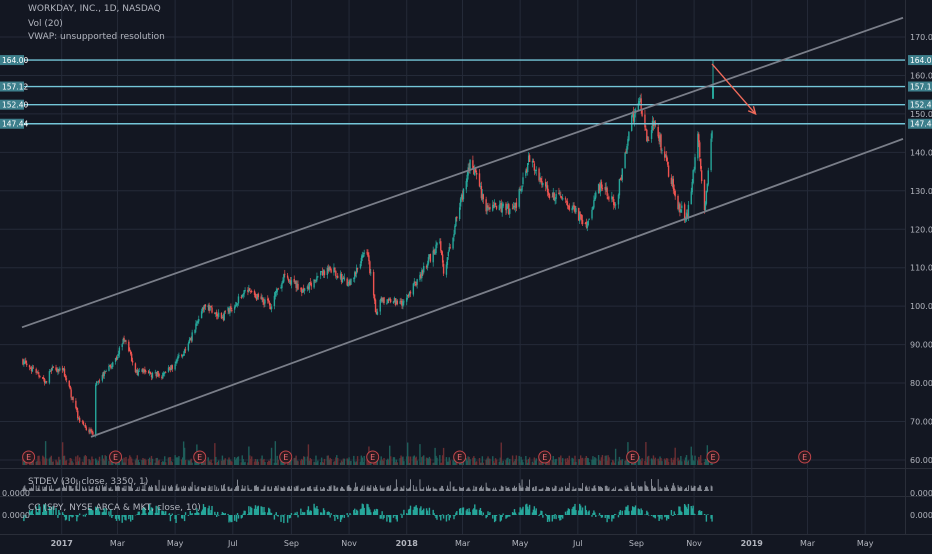 Image resolution: width=932 pixels, height=554 pixels. What do you see at coordinates (88, 482) in the screenshot?
I see `stdev-legend: STDEV (30, close, 3350, 1)` at bounding box center [88, 482].